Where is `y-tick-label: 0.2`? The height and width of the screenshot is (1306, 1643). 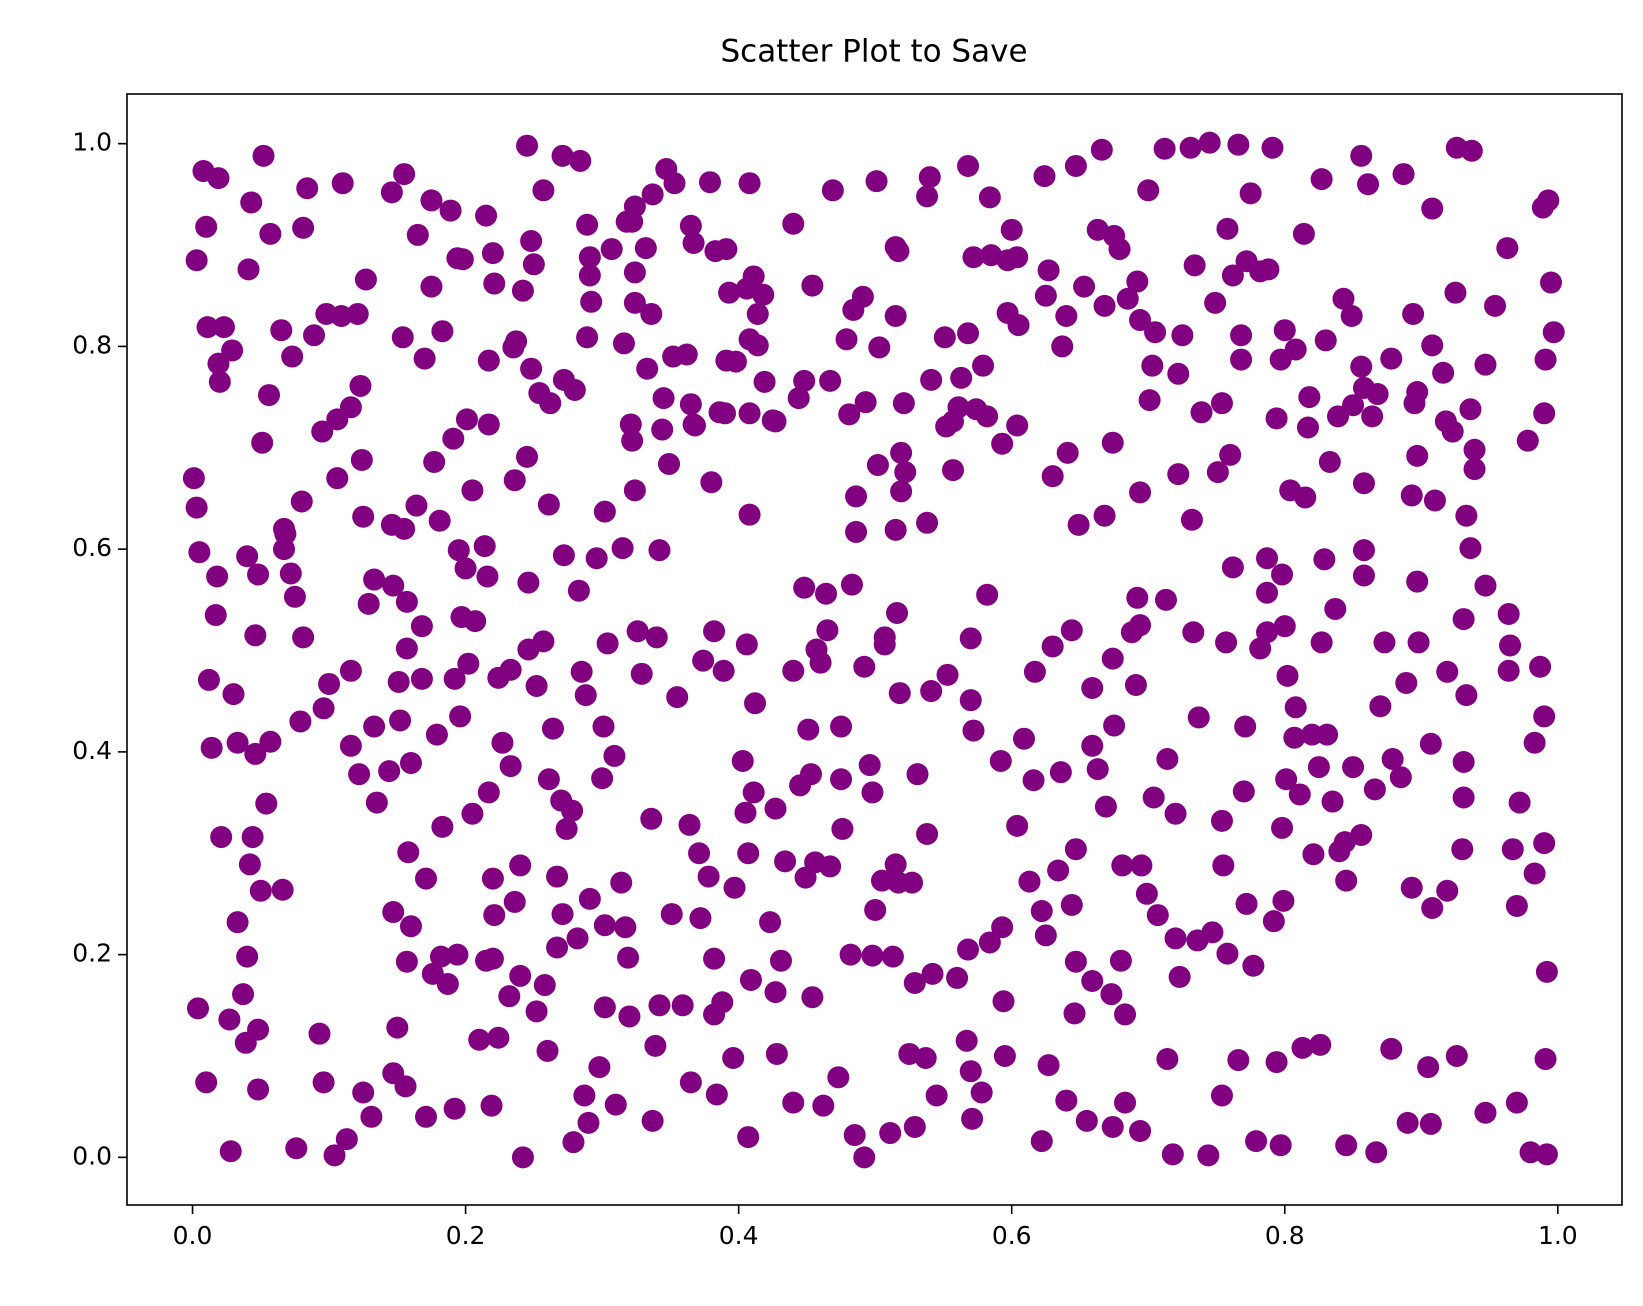
y-tick-label: 0.2 is located at coordinates (92, 953).